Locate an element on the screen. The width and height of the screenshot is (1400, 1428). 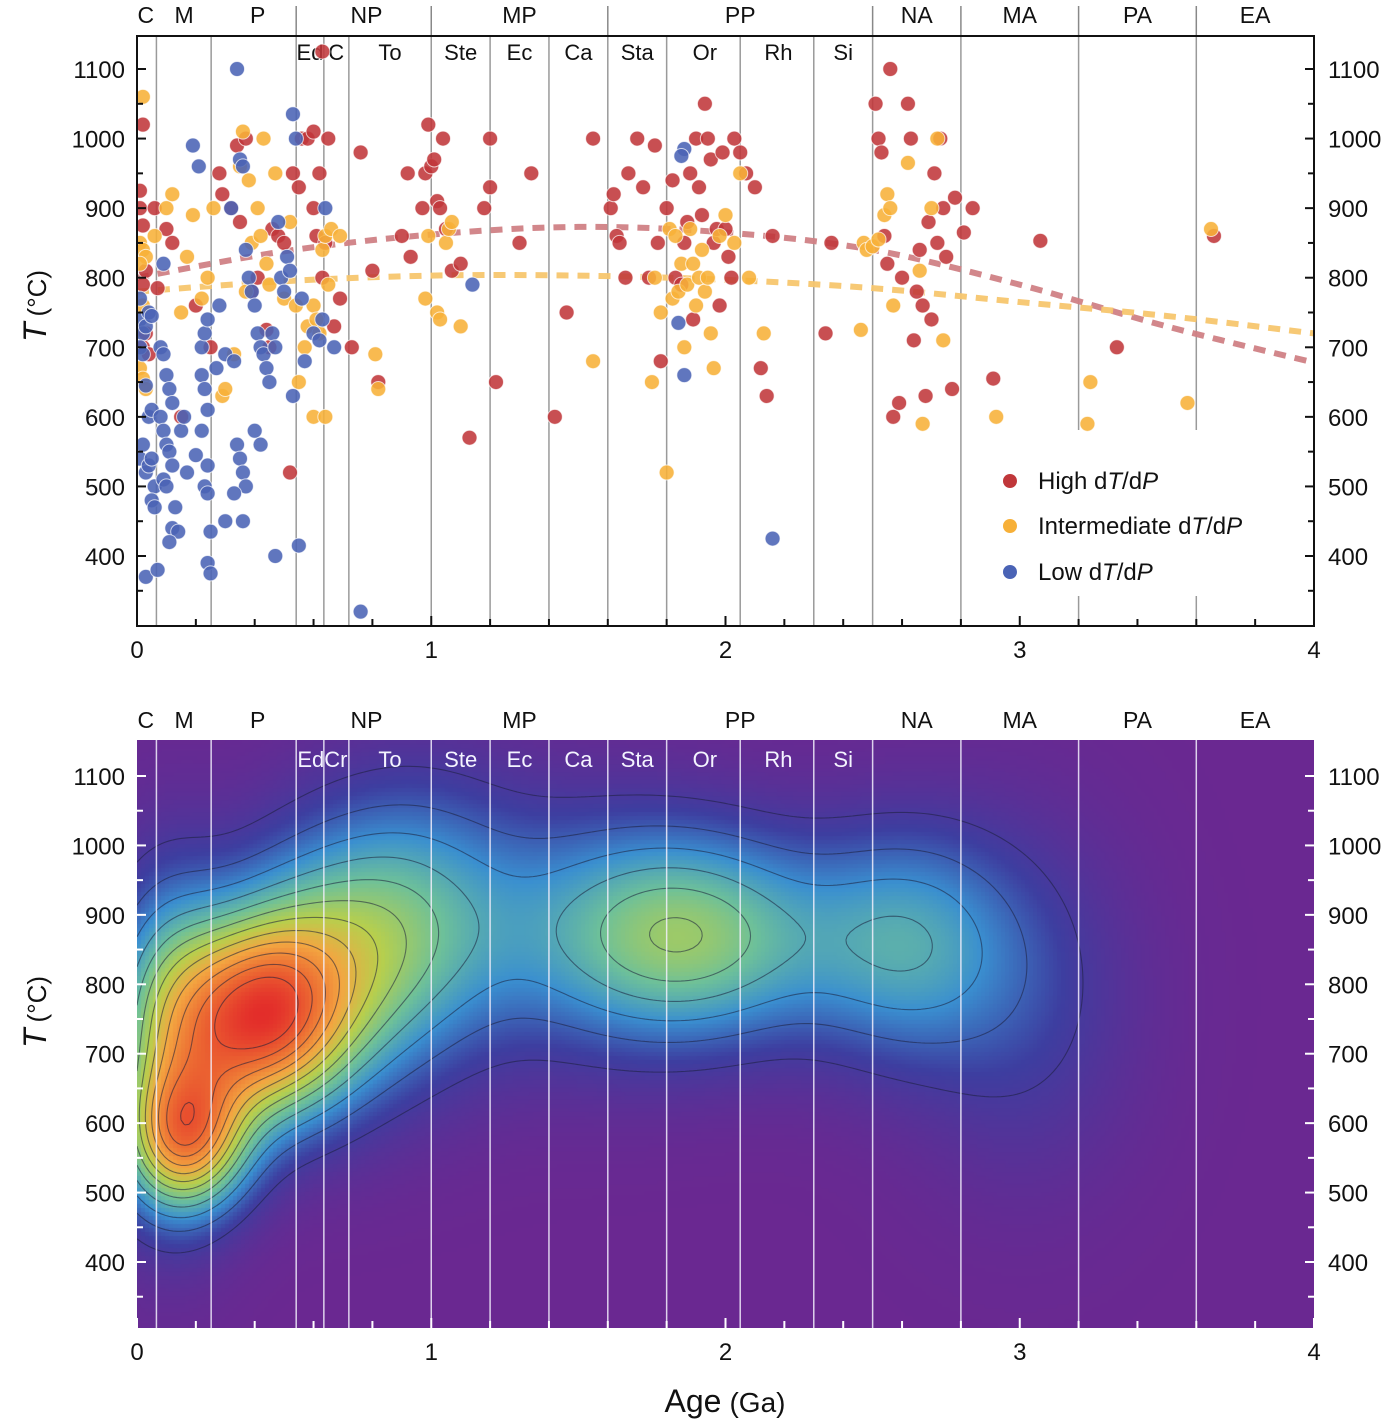
x-axis-title: Age (Ga) is located at coordinates (725, 1401).